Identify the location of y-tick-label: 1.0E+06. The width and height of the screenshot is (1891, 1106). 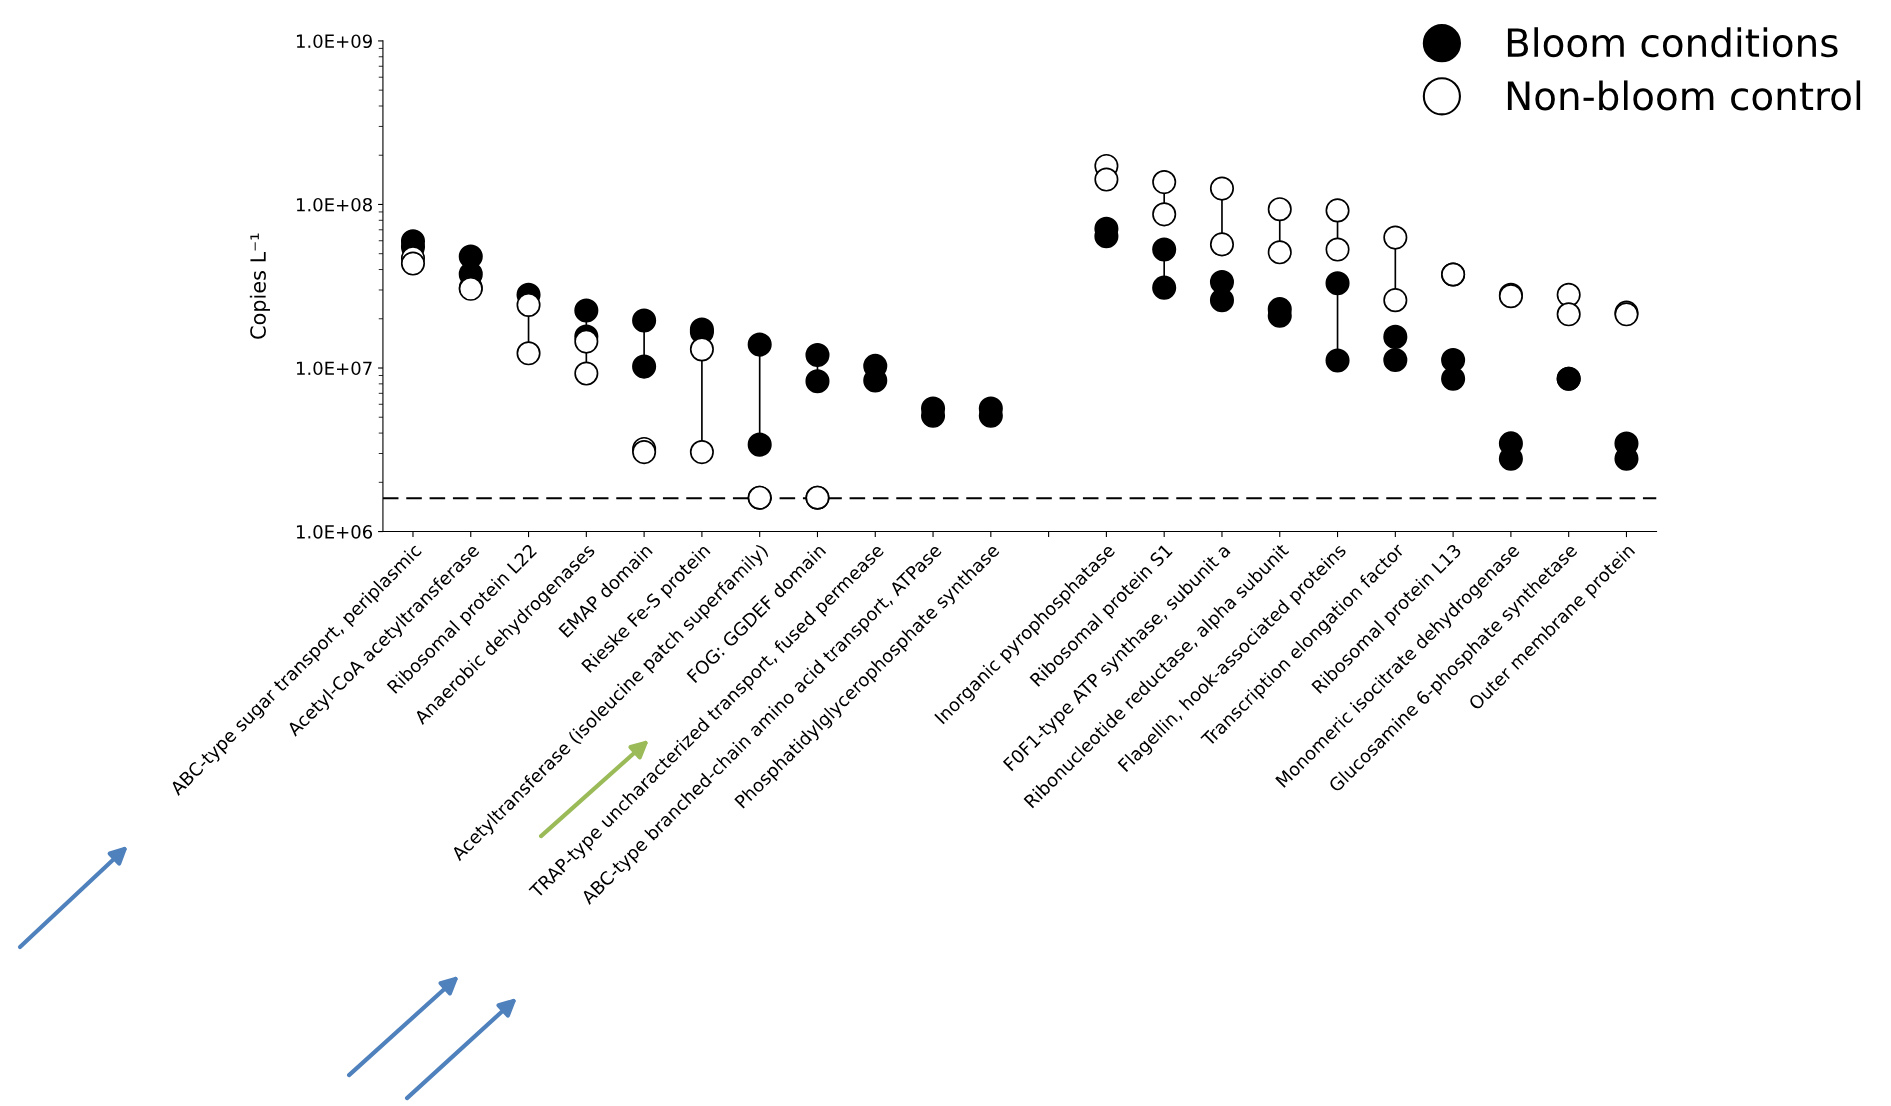
(334, 532).